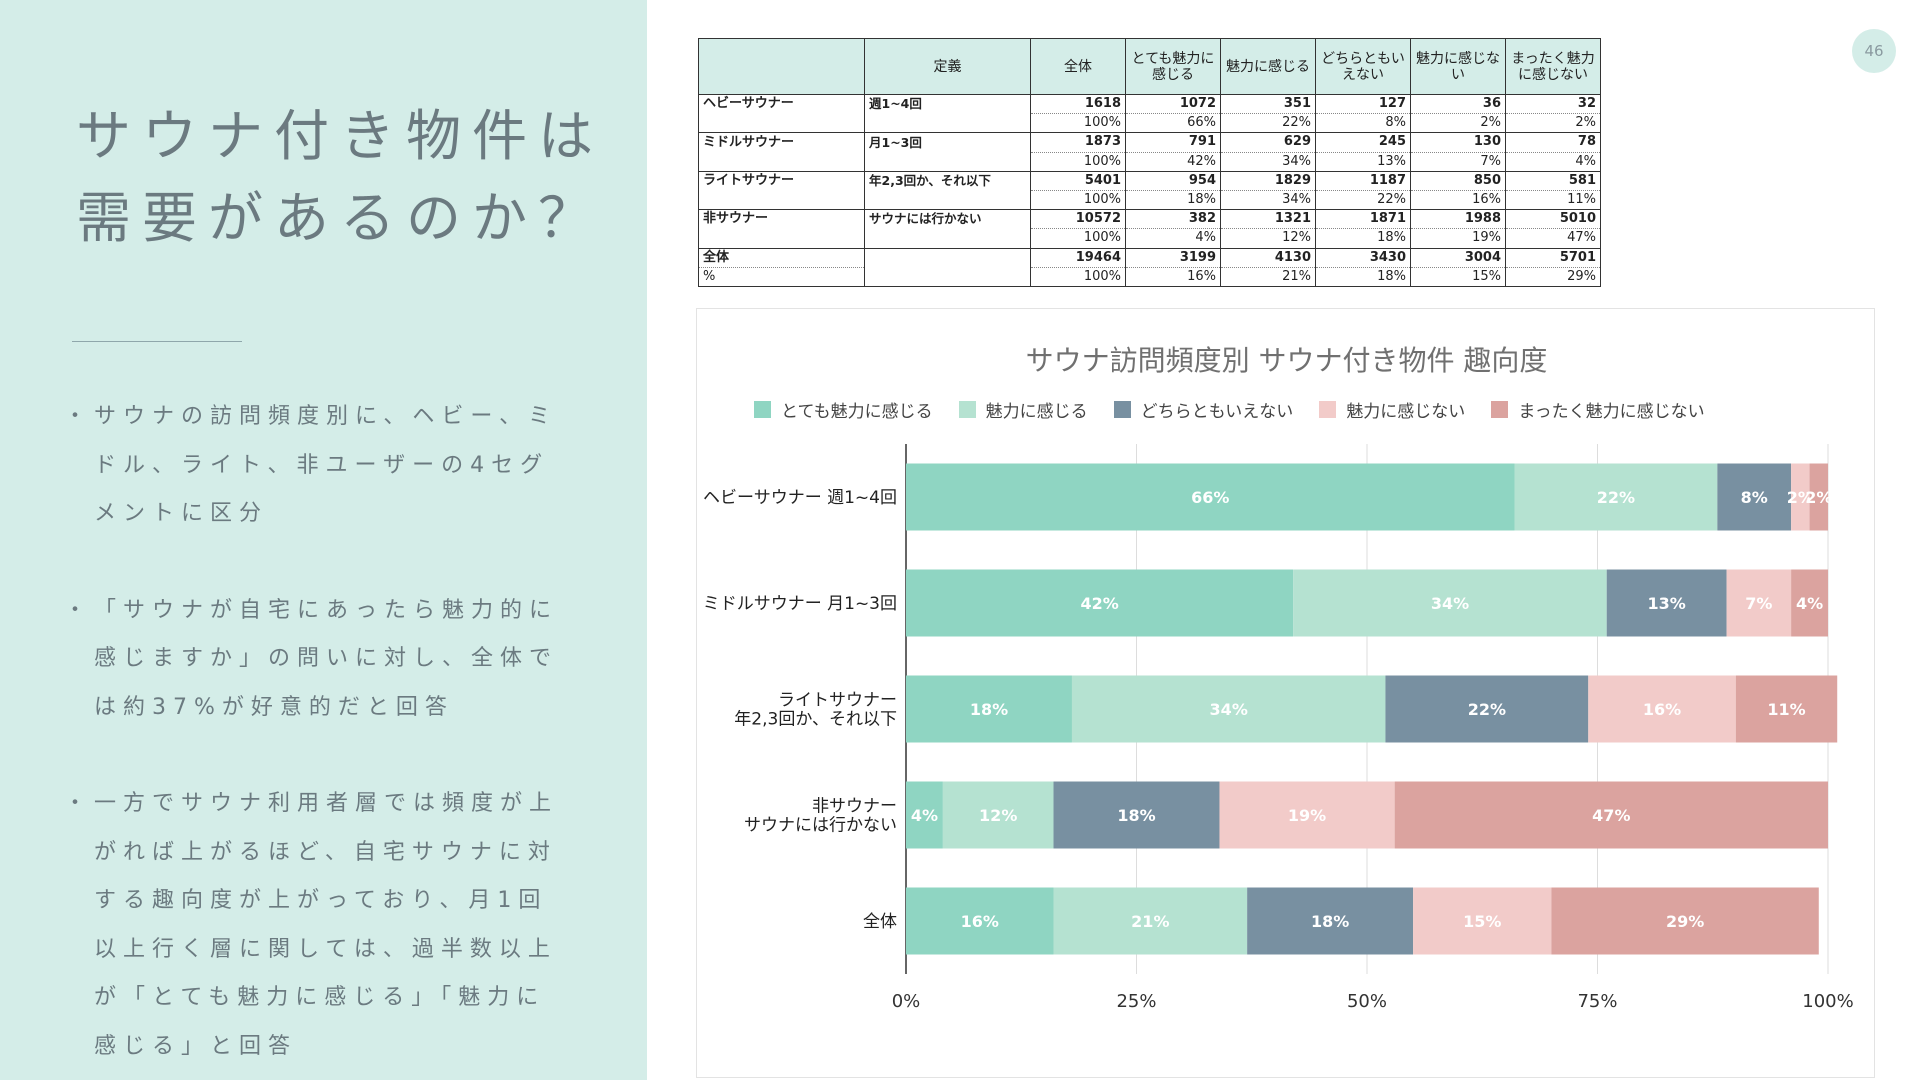  What do you see at coordinates (857, 412) in the screenshot?
I see `legend-label: とても魅力に感じる` at bounding box center [857, 412].